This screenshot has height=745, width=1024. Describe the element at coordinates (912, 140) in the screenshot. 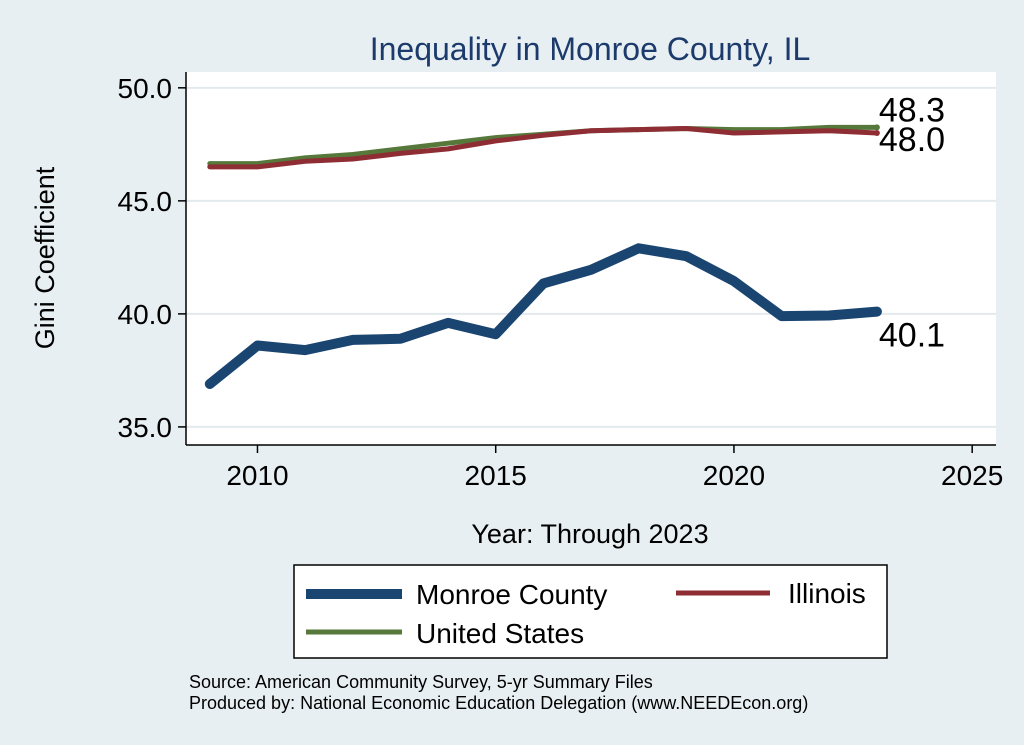

I see `end-label-illinois: 48.0` at that location.